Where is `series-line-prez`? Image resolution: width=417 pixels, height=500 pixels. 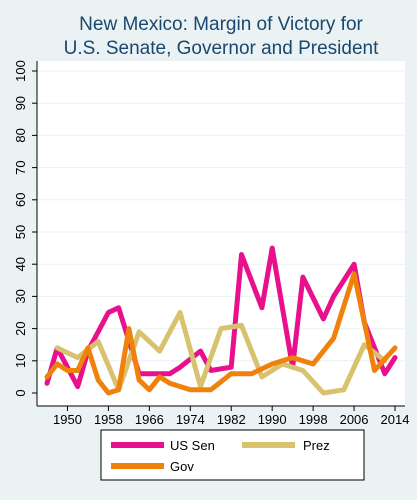
series-line-prez is located at coordinates (221, 353).